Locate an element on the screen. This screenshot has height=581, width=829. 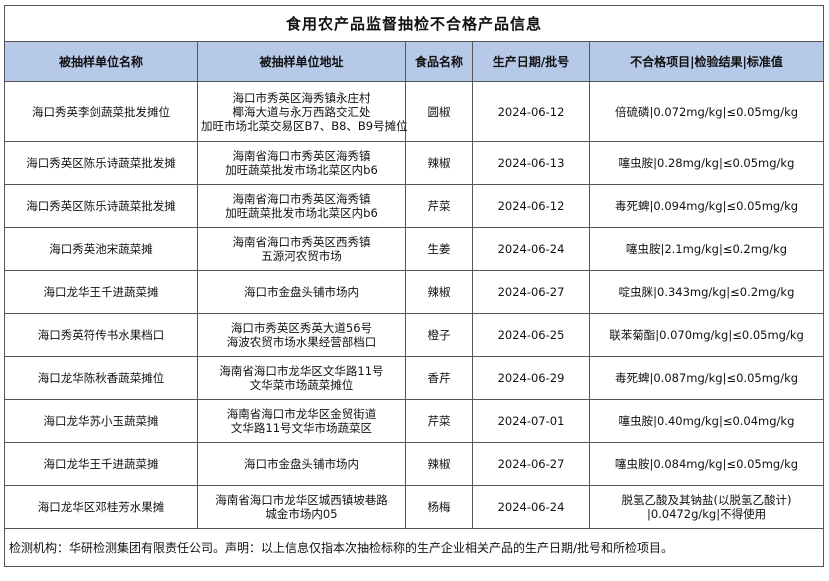
header-unit-address: 被抽样单位地址 is located at coordinates (301, 61).